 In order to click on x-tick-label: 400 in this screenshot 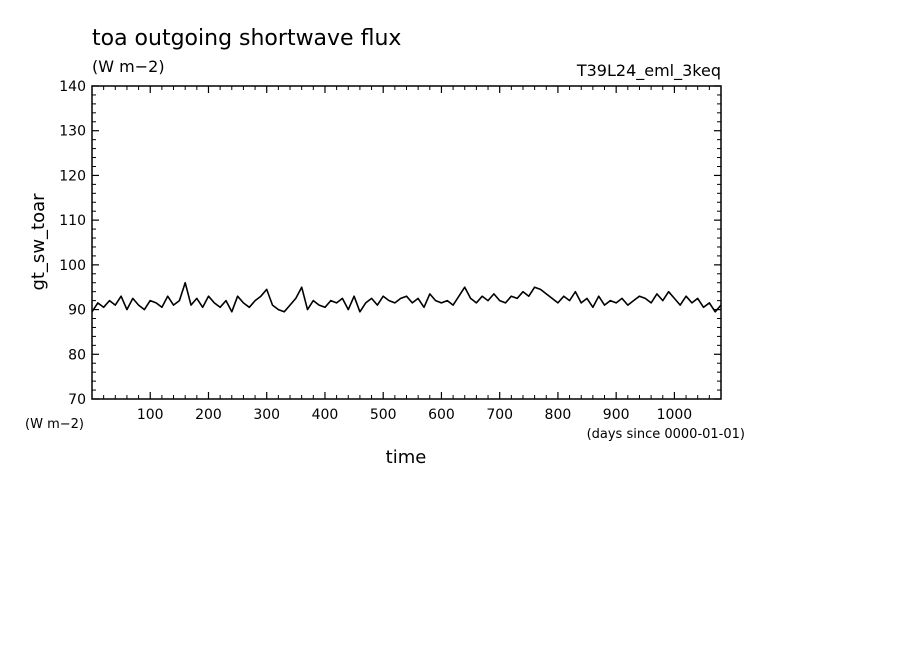, I will do `click(325, 415)`.